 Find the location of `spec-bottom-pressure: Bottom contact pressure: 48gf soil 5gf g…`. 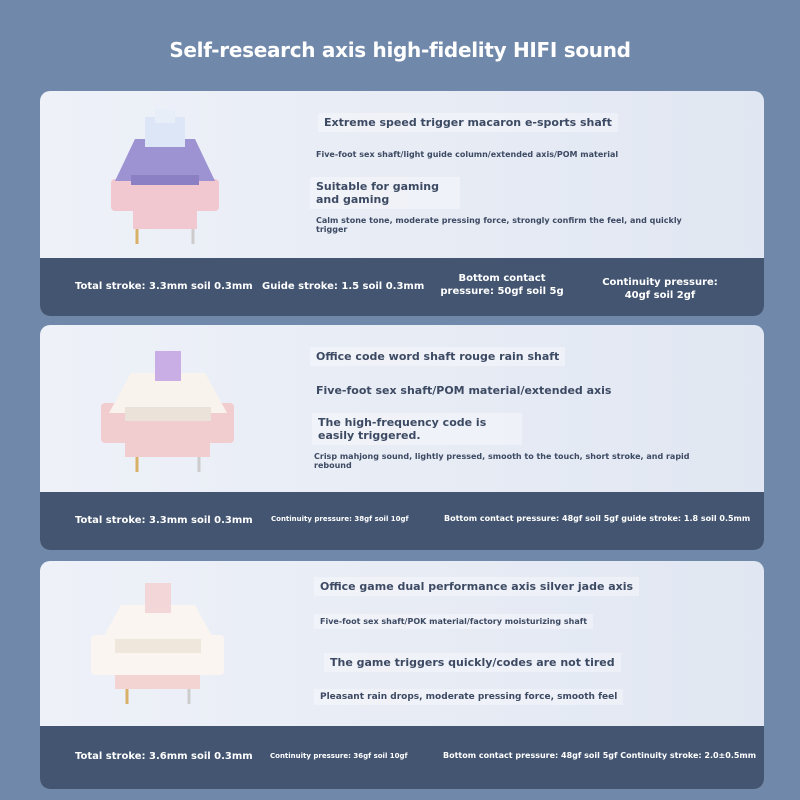

spec-bottom-pressure: Bottom contact pressure: 48gf soil 5gf g… is located at coordinates (597, 518).